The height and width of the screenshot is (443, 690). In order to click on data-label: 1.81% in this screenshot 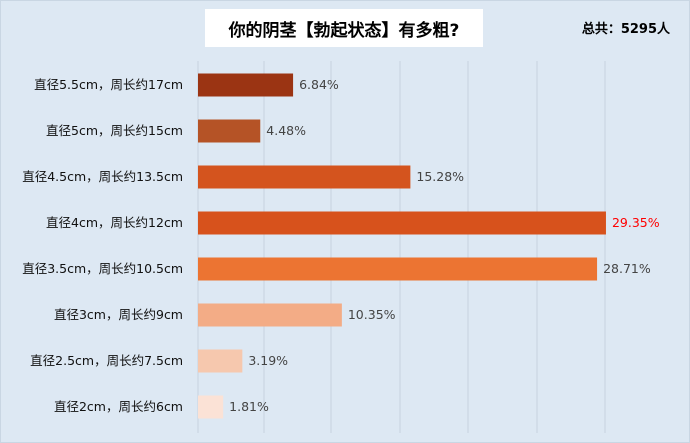, I will do `click(249, 406)`.